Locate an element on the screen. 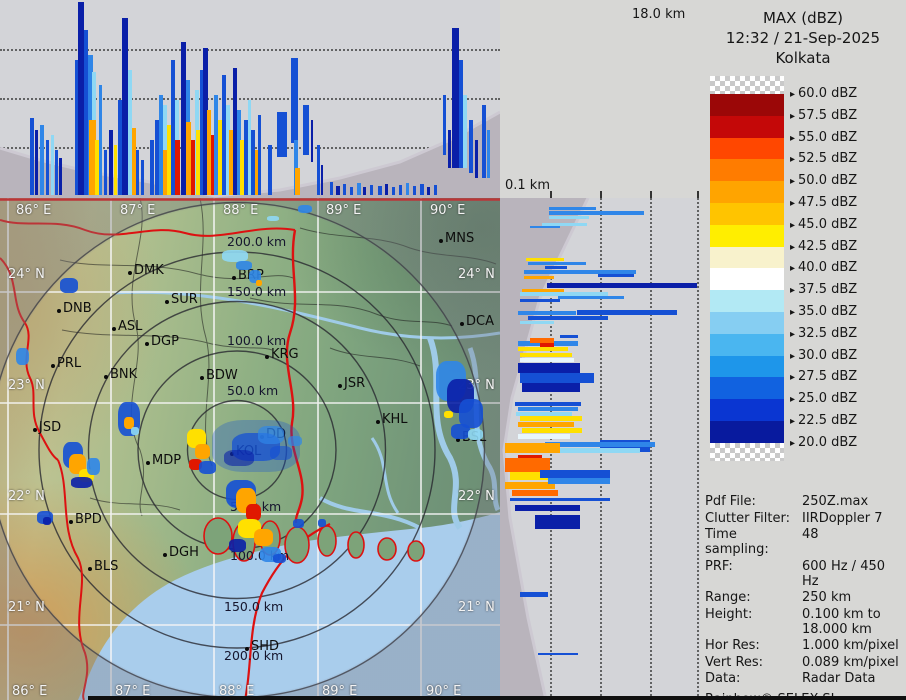  station-label: JSD is located at coordinates (50, 427).